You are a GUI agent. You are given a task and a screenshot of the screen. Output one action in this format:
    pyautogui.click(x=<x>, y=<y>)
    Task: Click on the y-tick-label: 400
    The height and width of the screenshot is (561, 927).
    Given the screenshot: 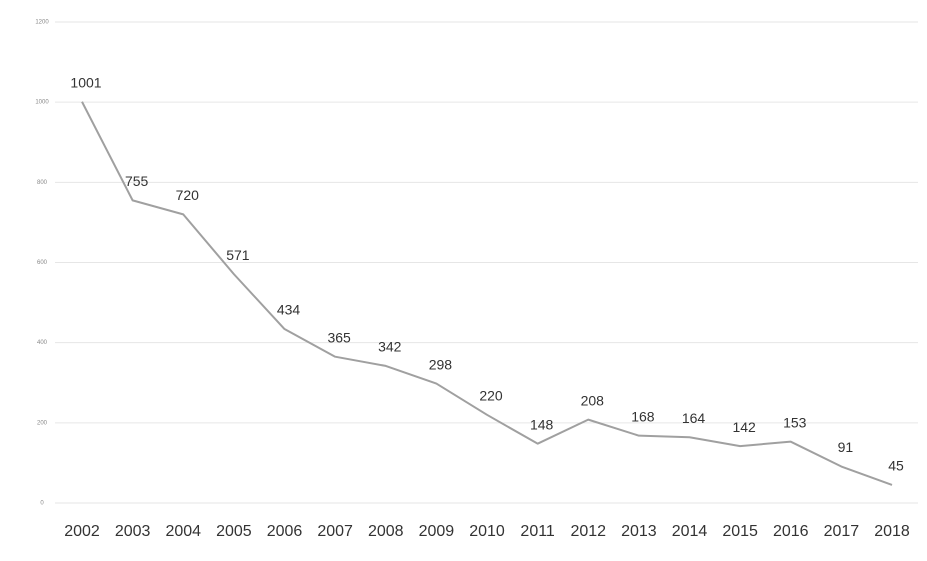 What is the action you would take?
    pyautogui.click(x=42, y=343)
    